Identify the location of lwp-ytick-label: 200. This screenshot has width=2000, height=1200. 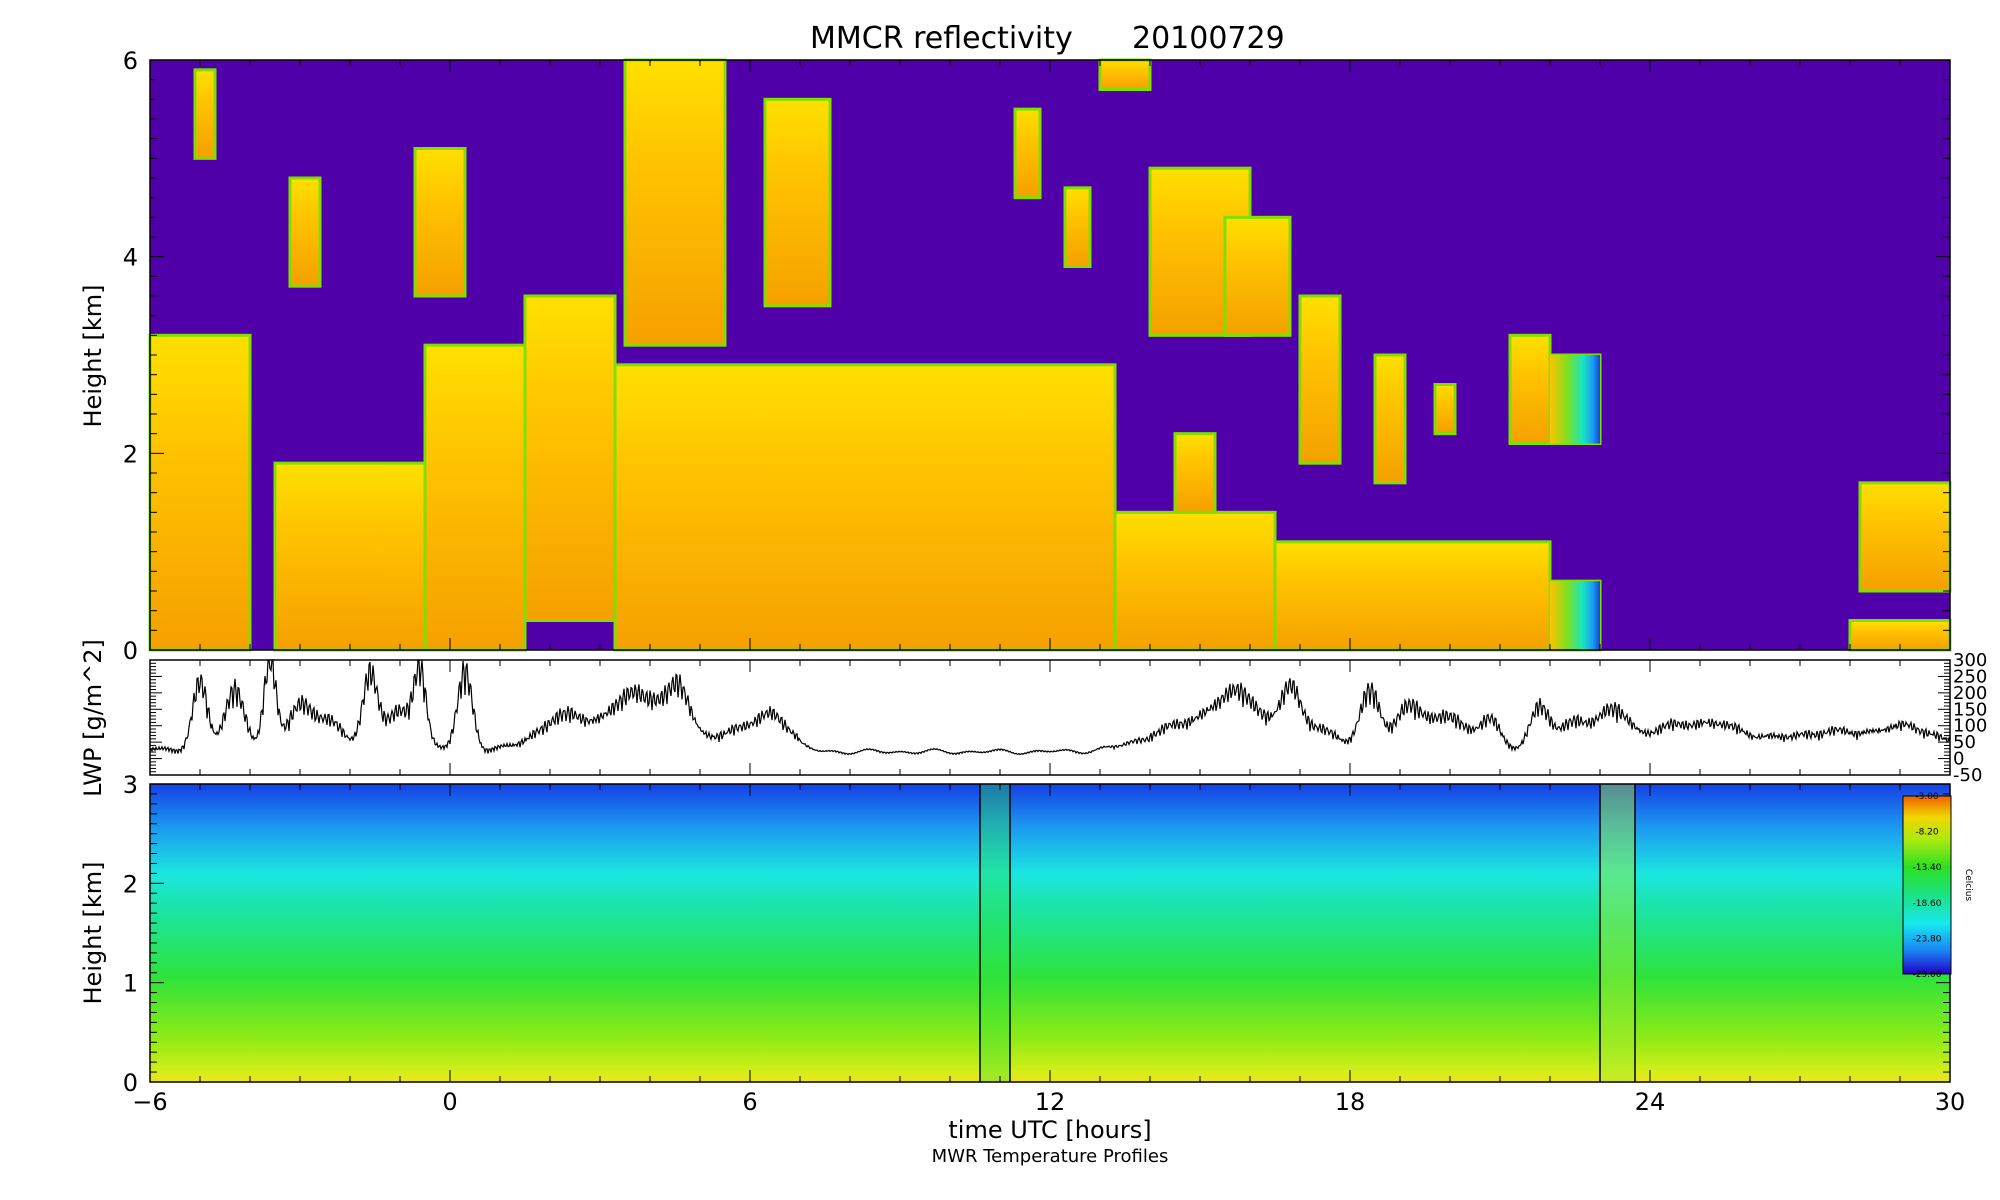
(1970, 693).